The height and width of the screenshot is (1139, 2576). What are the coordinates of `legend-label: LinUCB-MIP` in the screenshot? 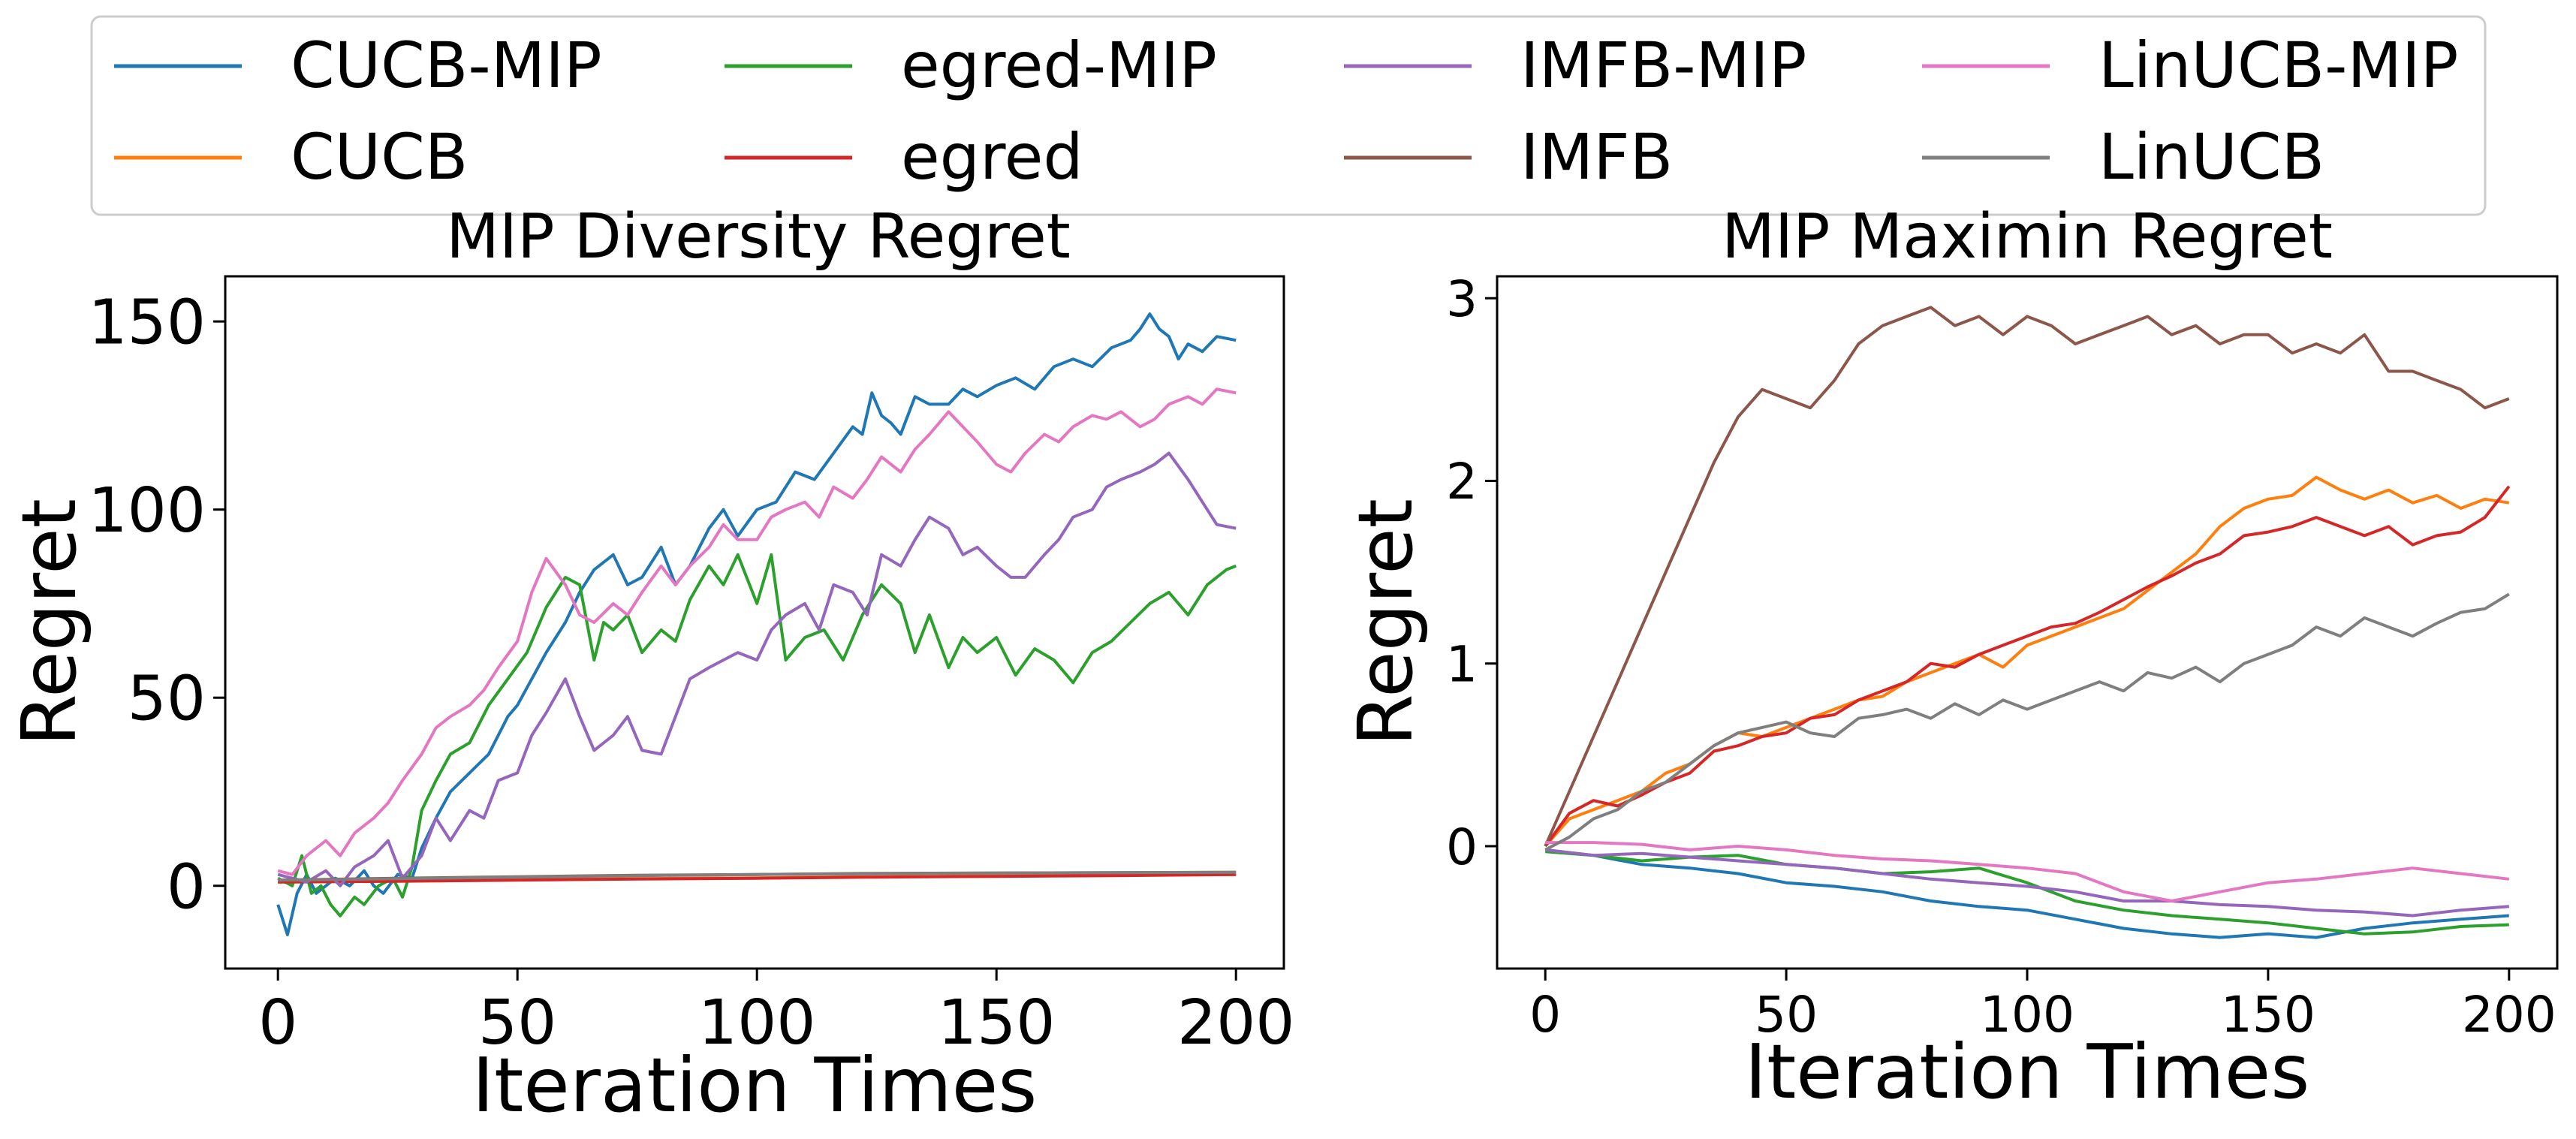 It's located at (2278, 65).